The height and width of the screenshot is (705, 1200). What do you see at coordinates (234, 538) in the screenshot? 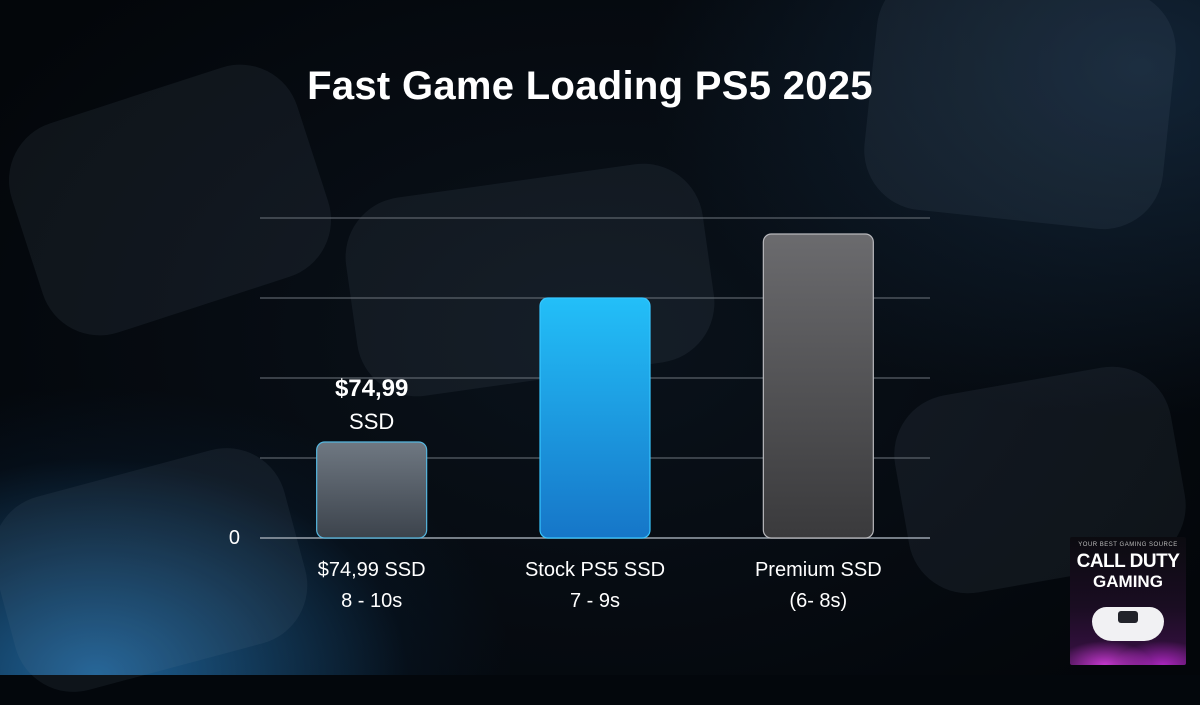
I see `y-tick-label: 0` at bounding box center [234, 538].